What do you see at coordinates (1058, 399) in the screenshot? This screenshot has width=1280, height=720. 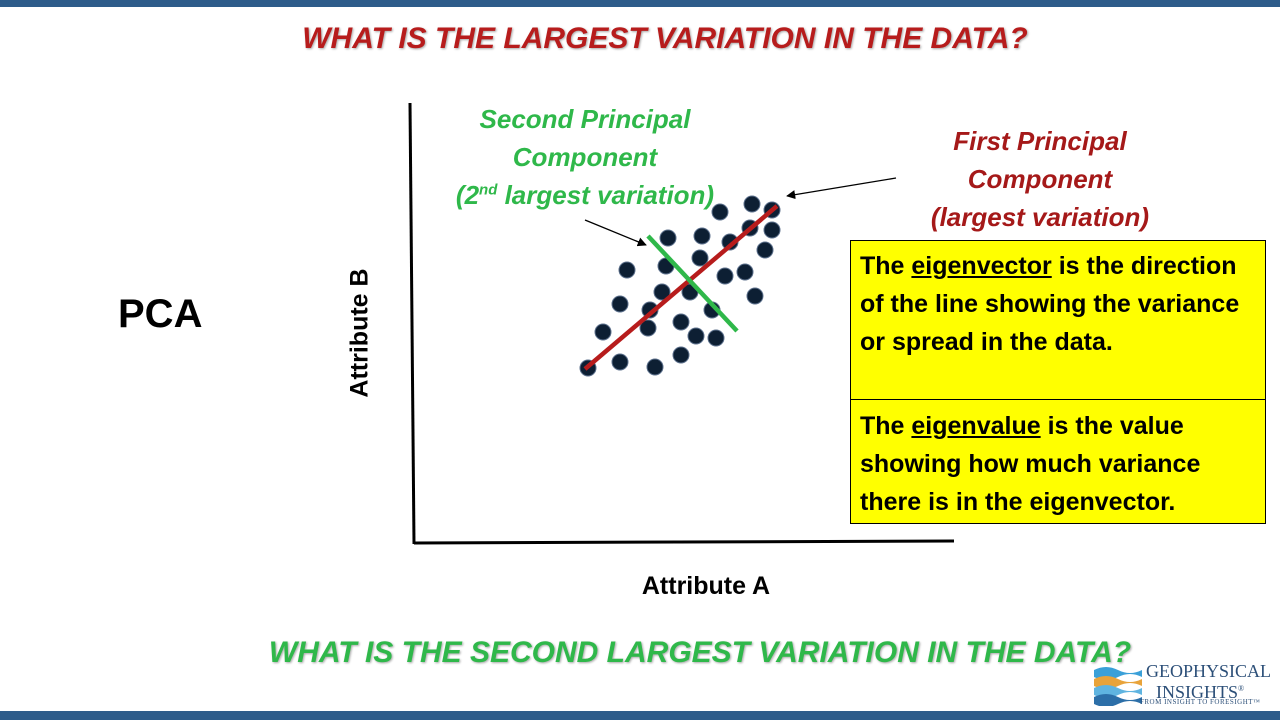 I see `definition-divider` at bounding box center [1058, 399].